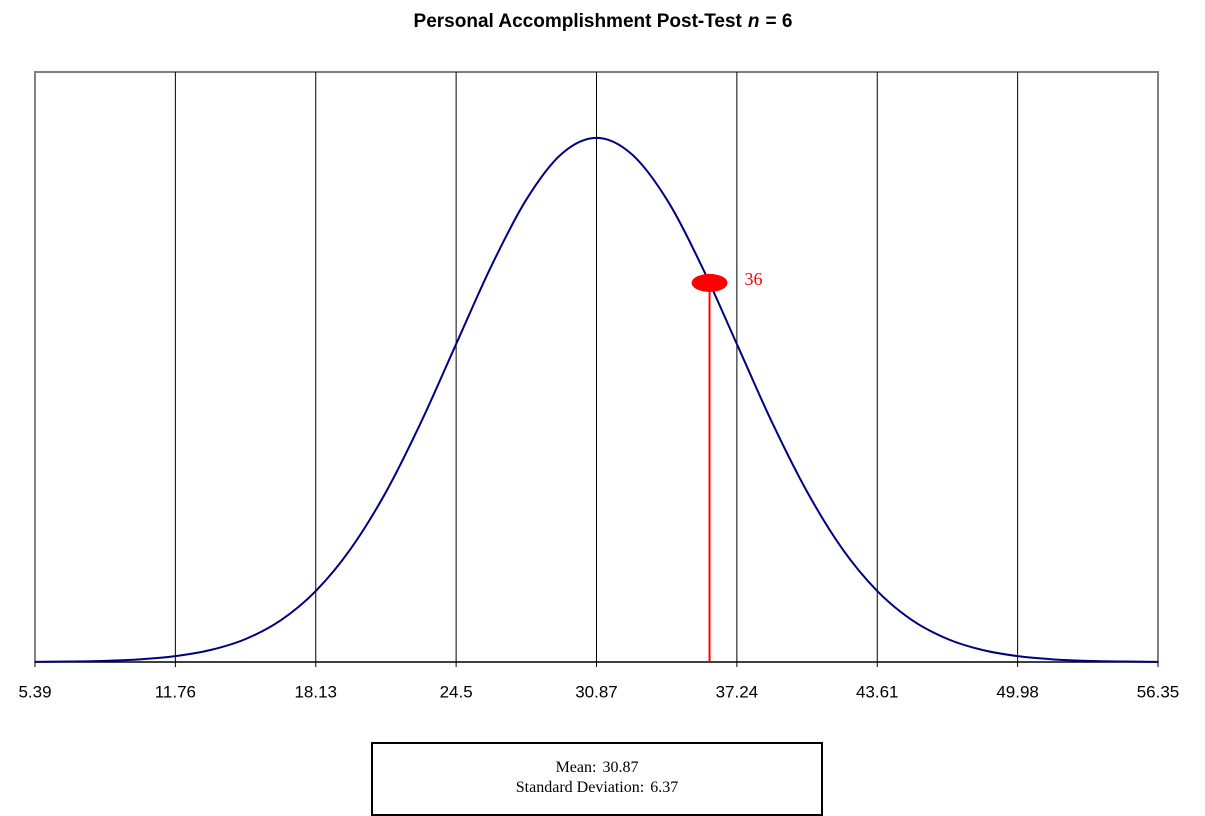 Image resolution: width=1205 pixels, height=816 pixels. What do you see at coordinates (754, 21) in the screenshot?
I see `title-n: n` at bounding box center [754, 21].